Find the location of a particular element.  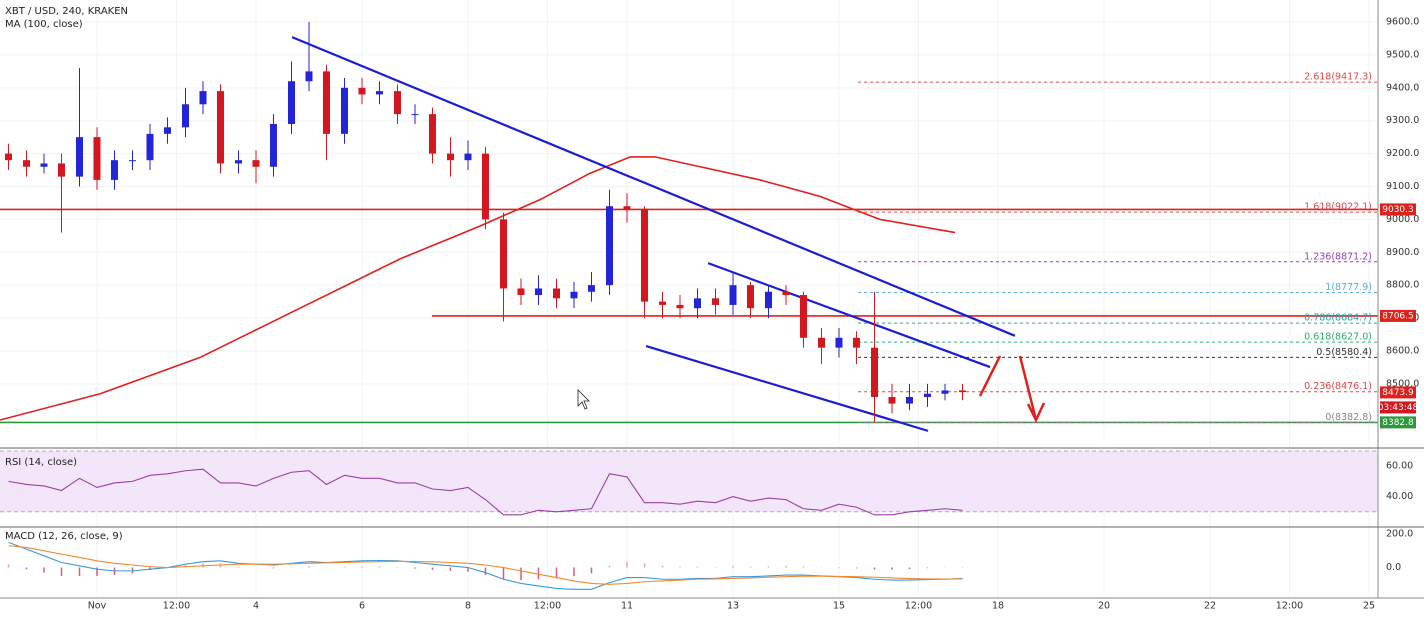

x-tick-label: 22 is located at coordinates (1210, 606).